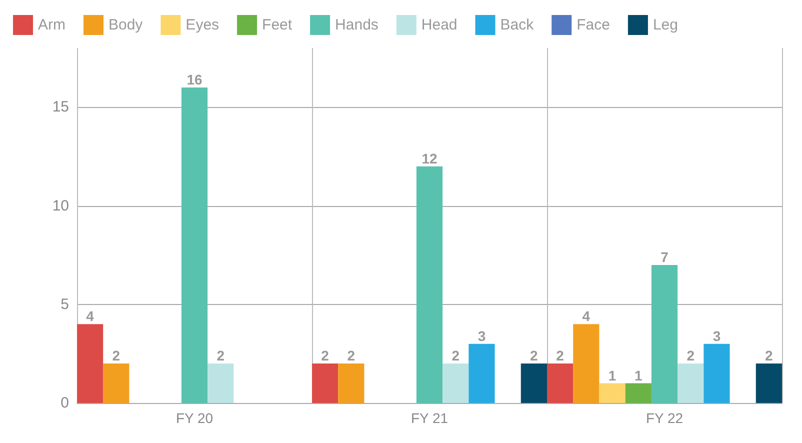 The image size is (802, 443). I want to click on legend-label: Arm, so click(52, 25).